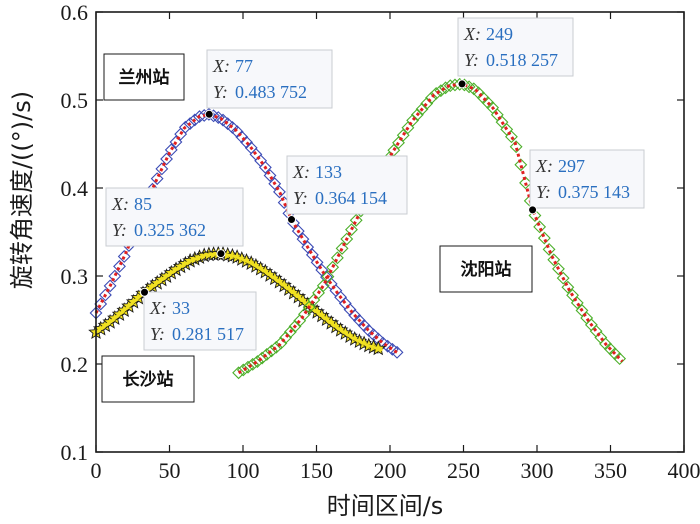  What do you see at coordinates (271, 92) in the screenshot?
I see `datatip-y-value: 0.483 752` at bounding box center [271, 92].